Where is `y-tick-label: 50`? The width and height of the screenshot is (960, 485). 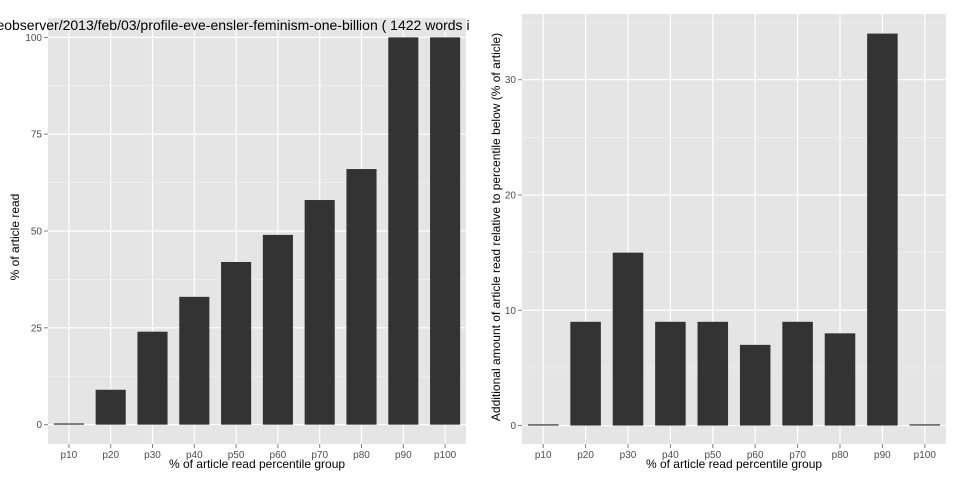
y-tick-label: 50 is located at coordinates (37, 232).